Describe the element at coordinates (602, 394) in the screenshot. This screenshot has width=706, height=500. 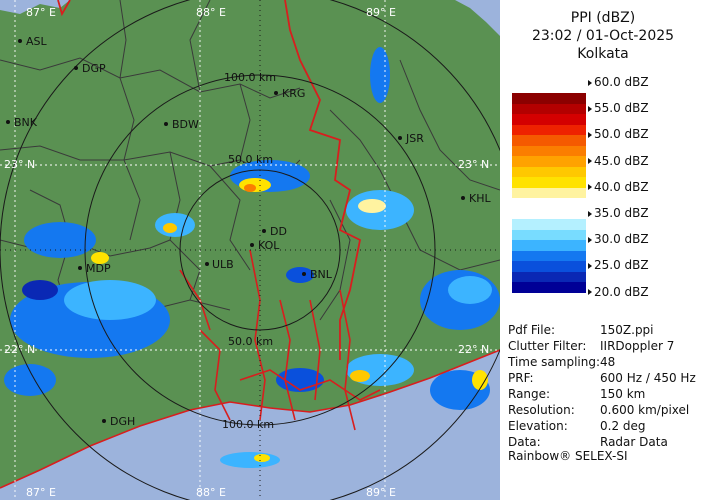
I see `info-row: Range: 150 km` at that location.